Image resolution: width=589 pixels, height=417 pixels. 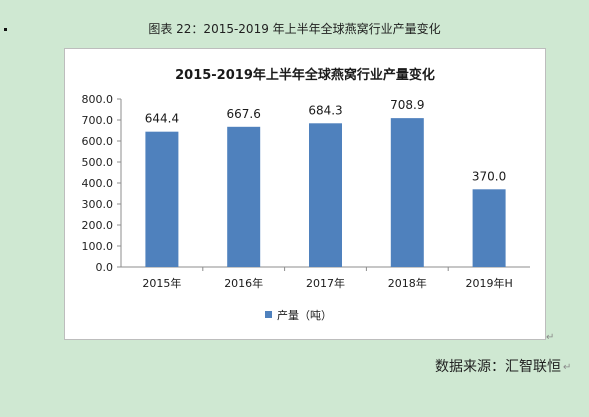 What do you see at coordinates (98, 141) in the screenshot?
I see `y-tick-label: 600.0` at bounding box center [98, 141].